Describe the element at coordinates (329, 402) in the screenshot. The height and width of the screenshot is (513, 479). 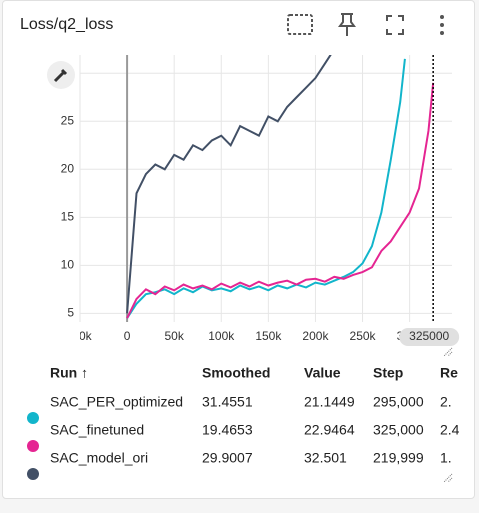
I see `table-cell: 21.1449` at that location.